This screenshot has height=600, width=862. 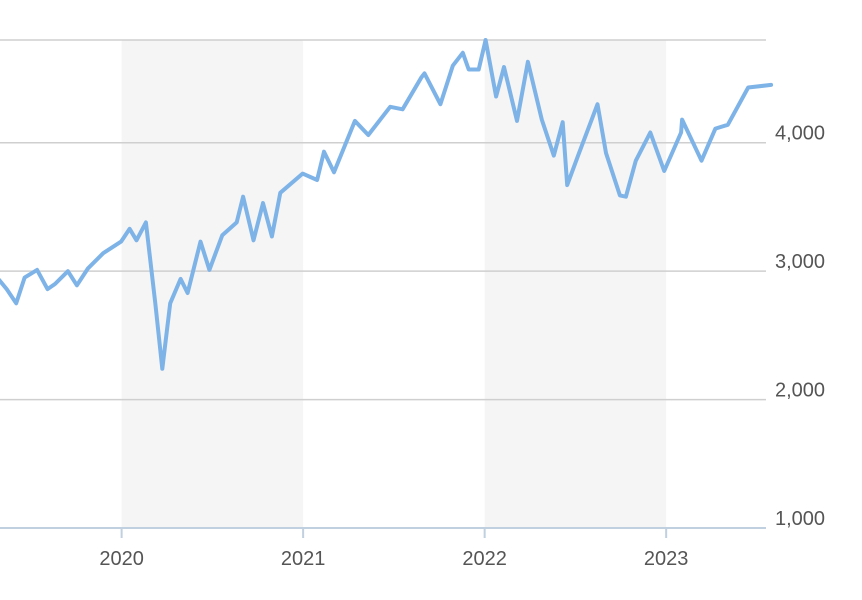 I want to click on x-axis-ticks: 2020 2021 2022 2023, so click(x=393, y=549).